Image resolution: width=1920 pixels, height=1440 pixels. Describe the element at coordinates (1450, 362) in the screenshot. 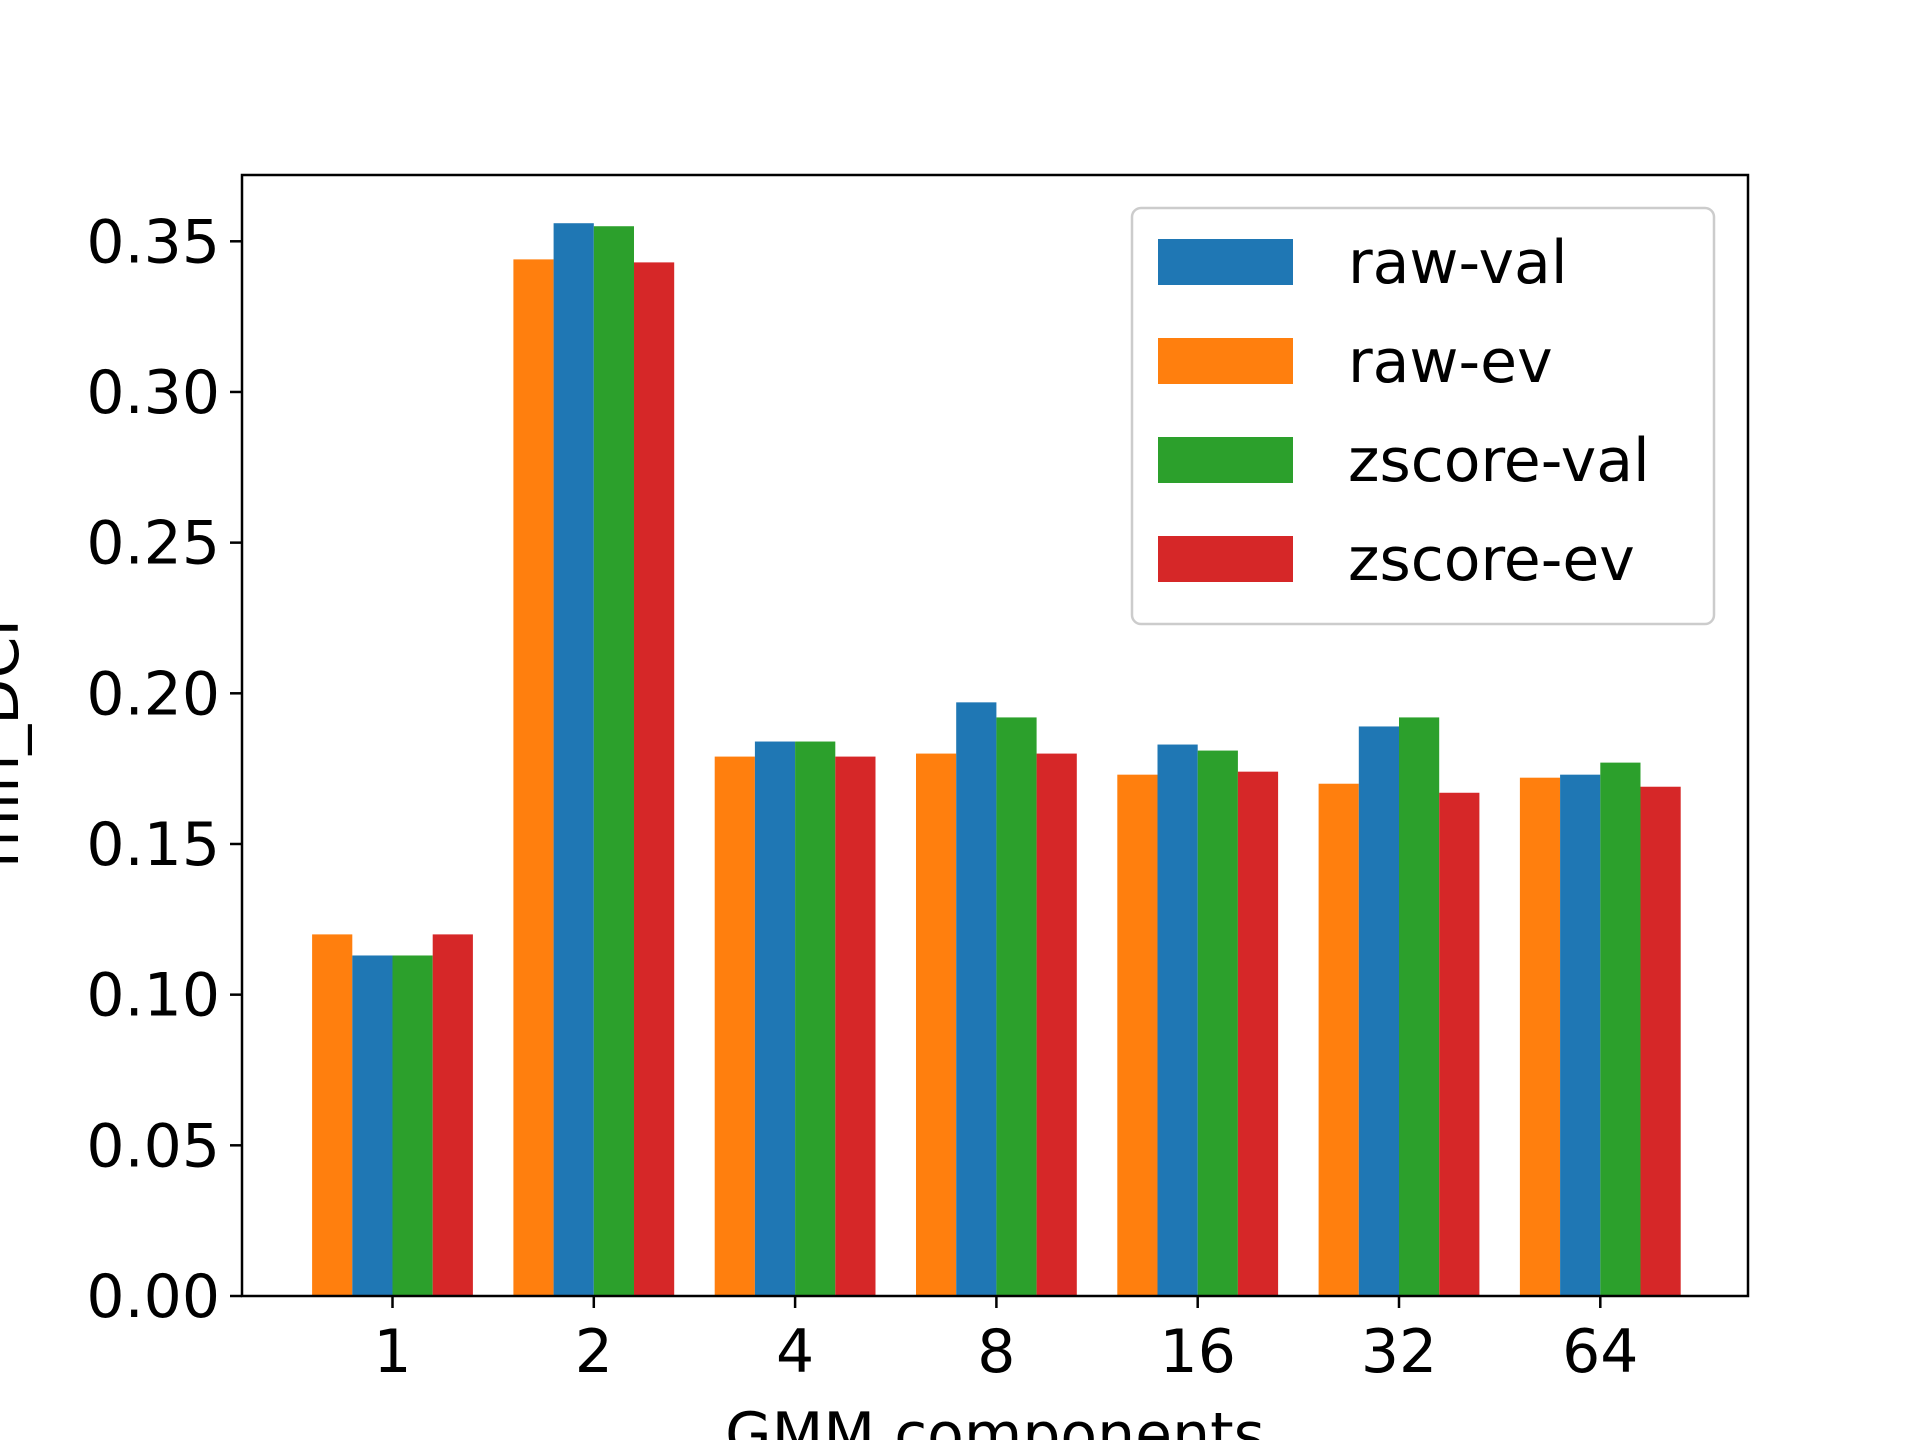

I see `legend-label-raw-ev: raw-ev` at that location.